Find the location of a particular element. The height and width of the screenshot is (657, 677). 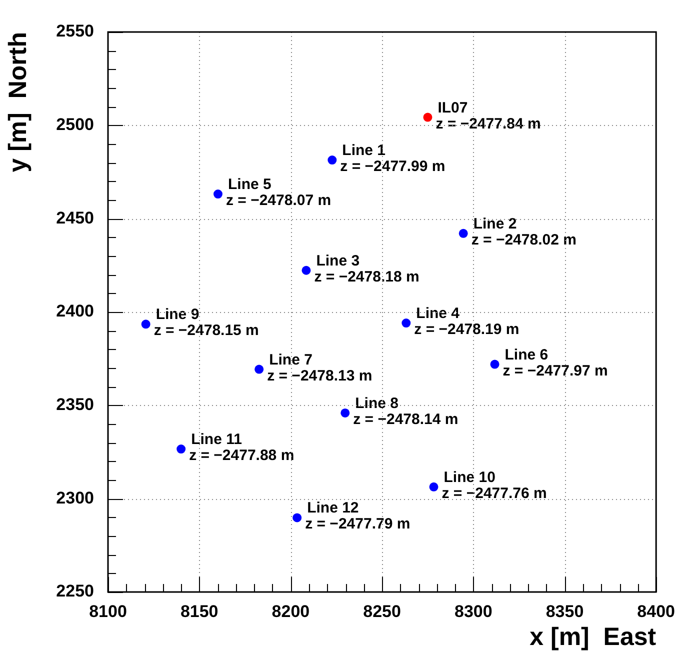

y-tick-label: 2500 is located at coordinates (75, 124).